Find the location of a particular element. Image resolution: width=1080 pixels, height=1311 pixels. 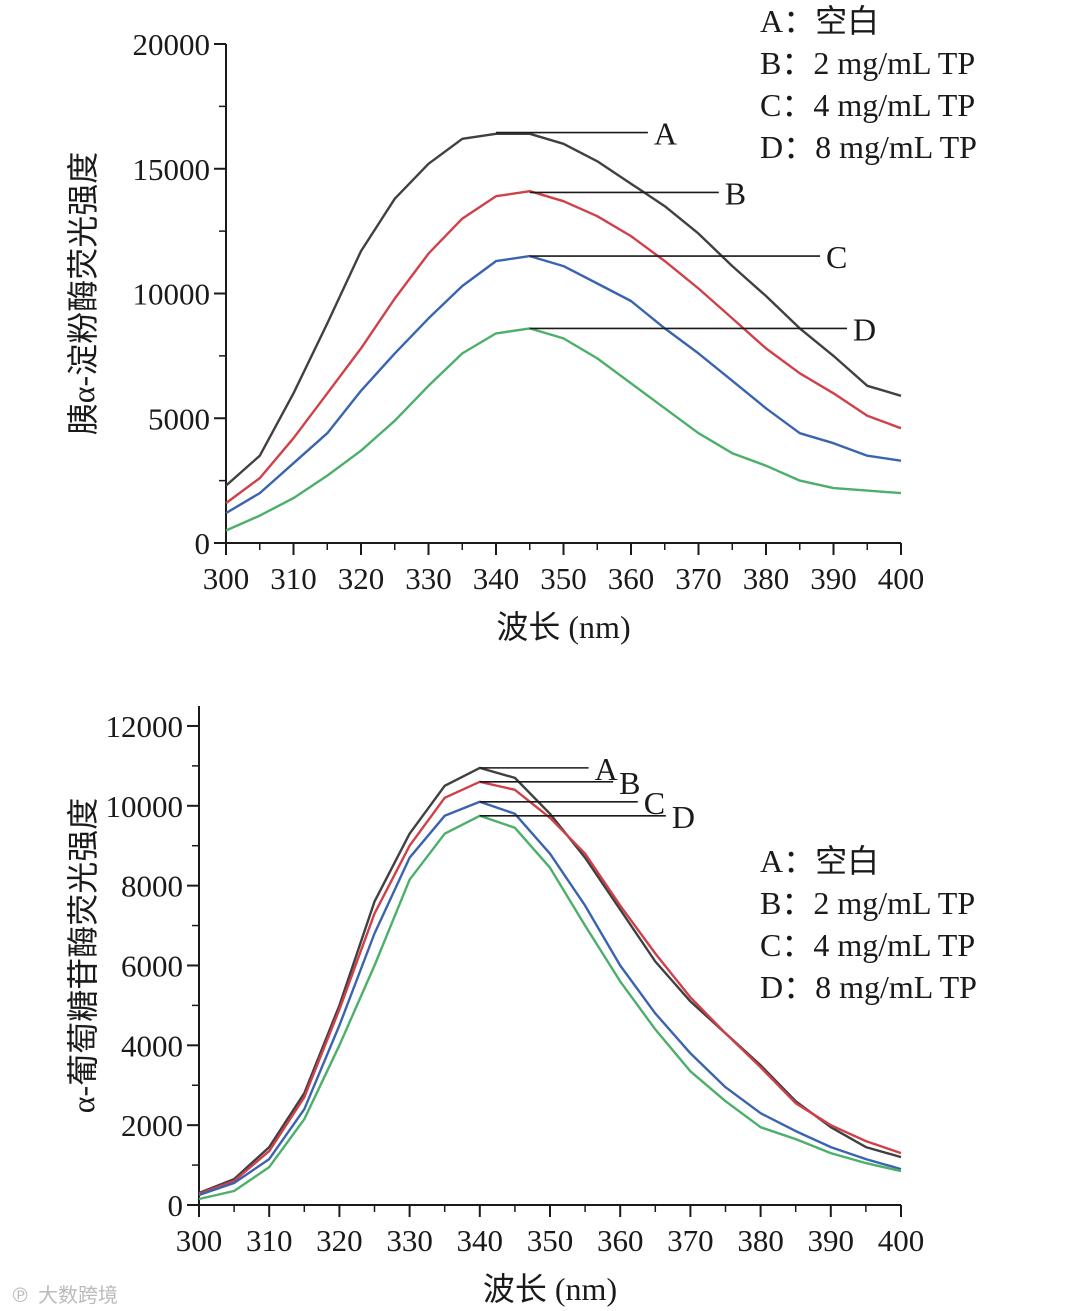

y-tick-label: 12000 is located at coordinates (145, 726).